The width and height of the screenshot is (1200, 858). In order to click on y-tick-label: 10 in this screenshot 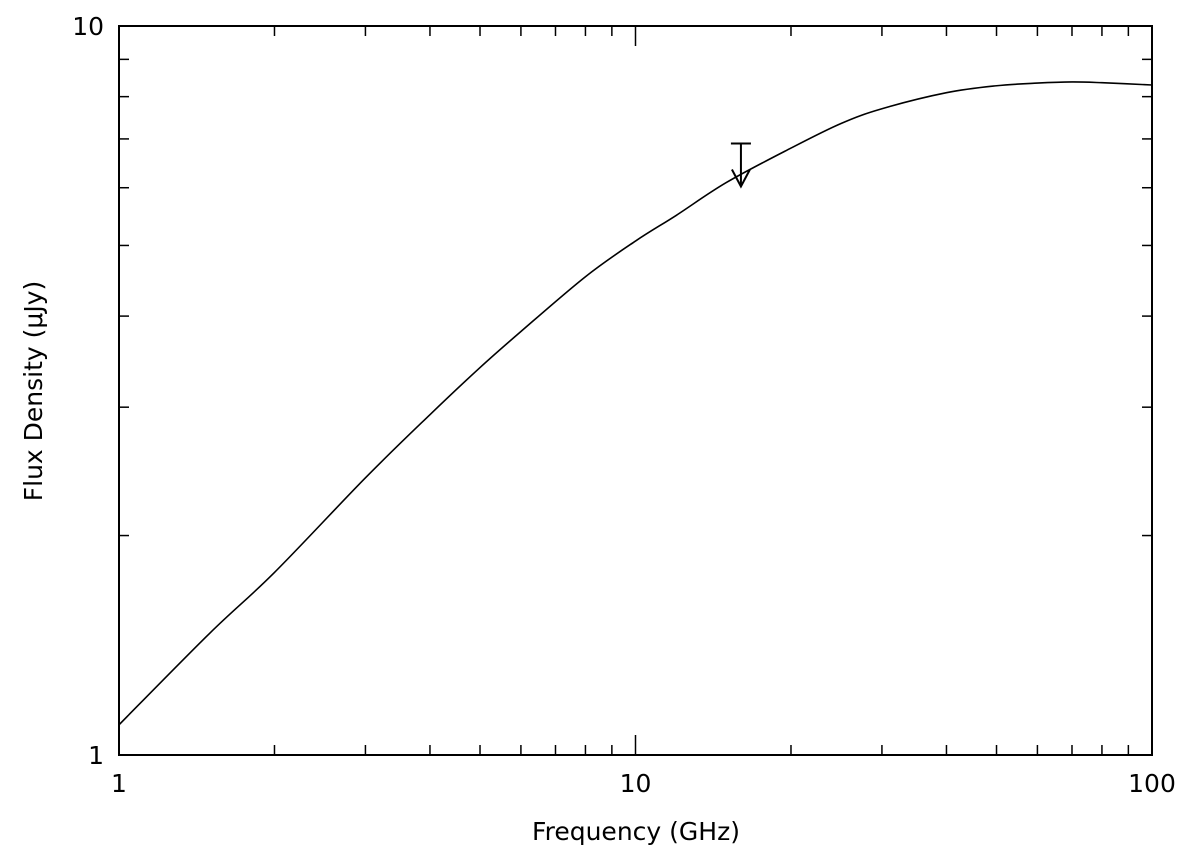, I will do `click(88, 26)`.